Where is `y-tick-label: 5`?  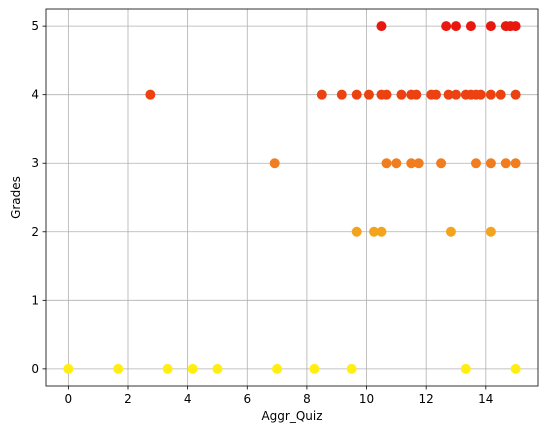 y-tick-label: 5 is located at coordinates (35, 26).